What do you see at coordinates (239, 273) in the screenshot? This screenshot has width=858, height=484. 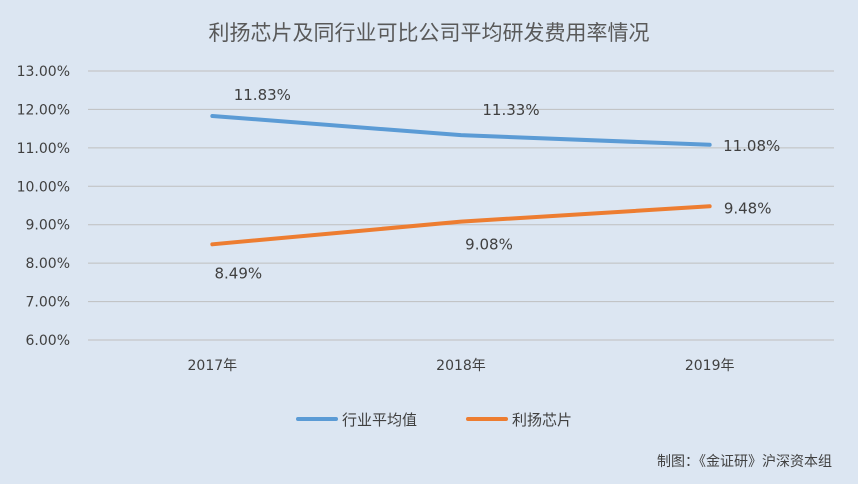 I see `data-label: 8.49%` at bounding box center [239, 273].